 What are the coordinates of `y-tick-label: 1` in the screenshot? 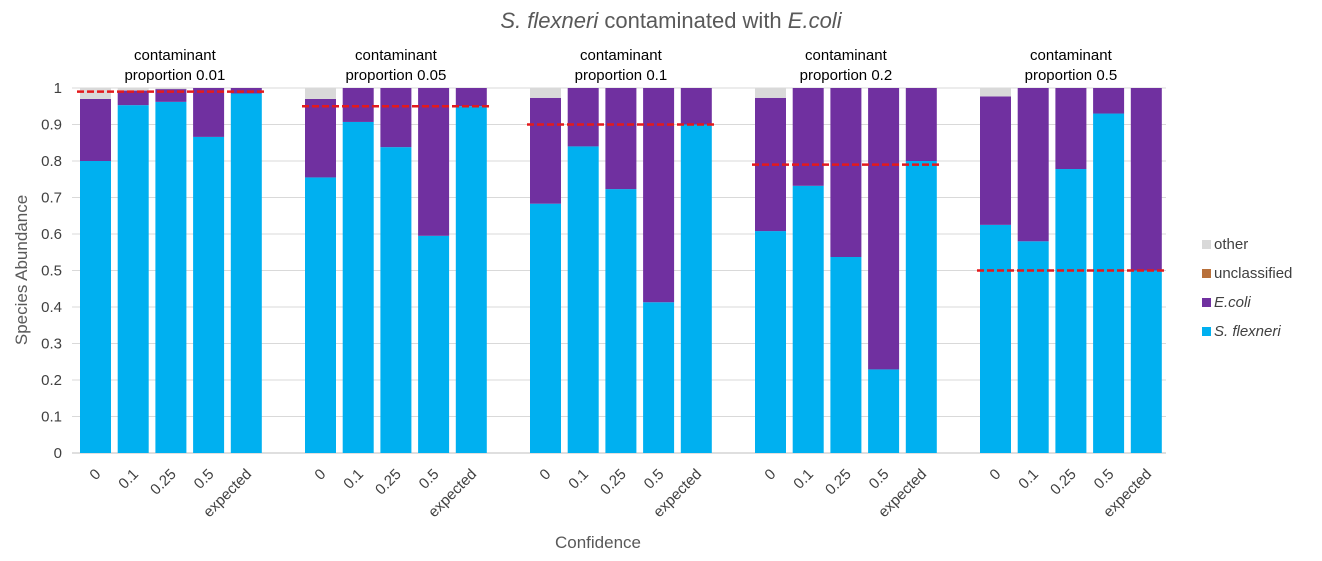 It's located at (58, 88).